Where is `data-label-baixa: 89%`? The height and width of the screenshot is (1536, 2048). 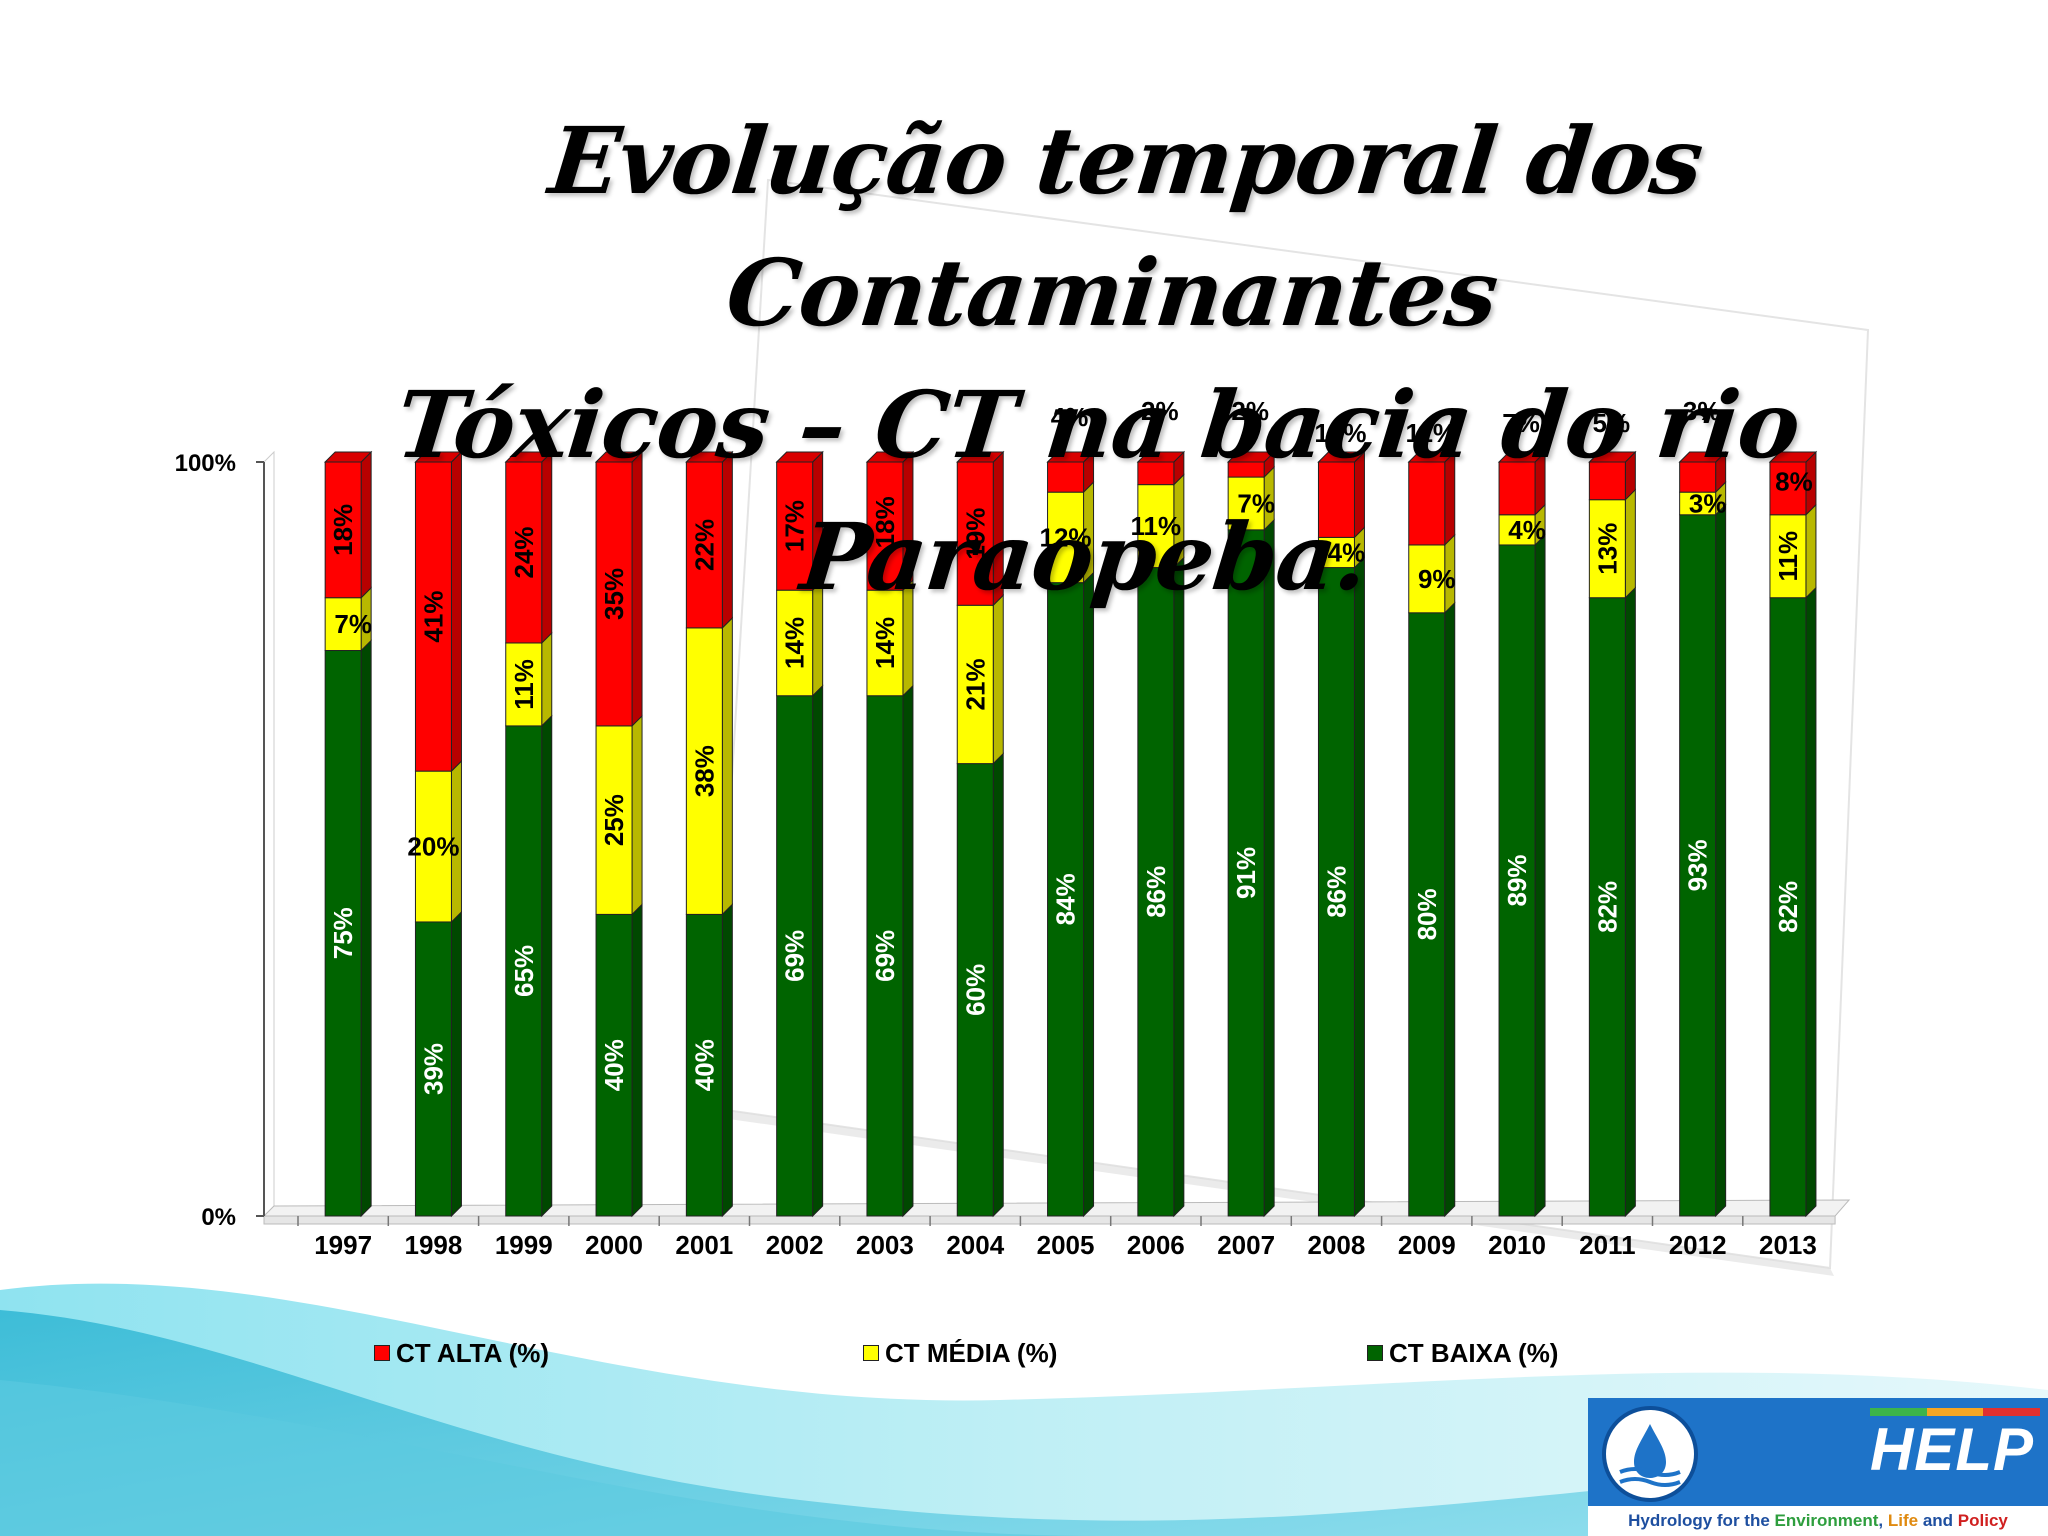
data-label-baixa: 89% is located at coordinates (1517, 880).